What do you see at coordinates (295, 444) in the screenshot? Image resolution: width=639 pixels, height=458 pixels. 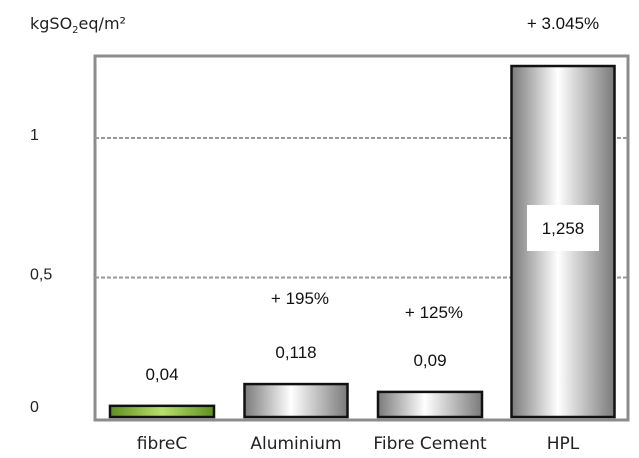 I see `x-category-label-1: Aluminium` at bounding box center [295, 444].